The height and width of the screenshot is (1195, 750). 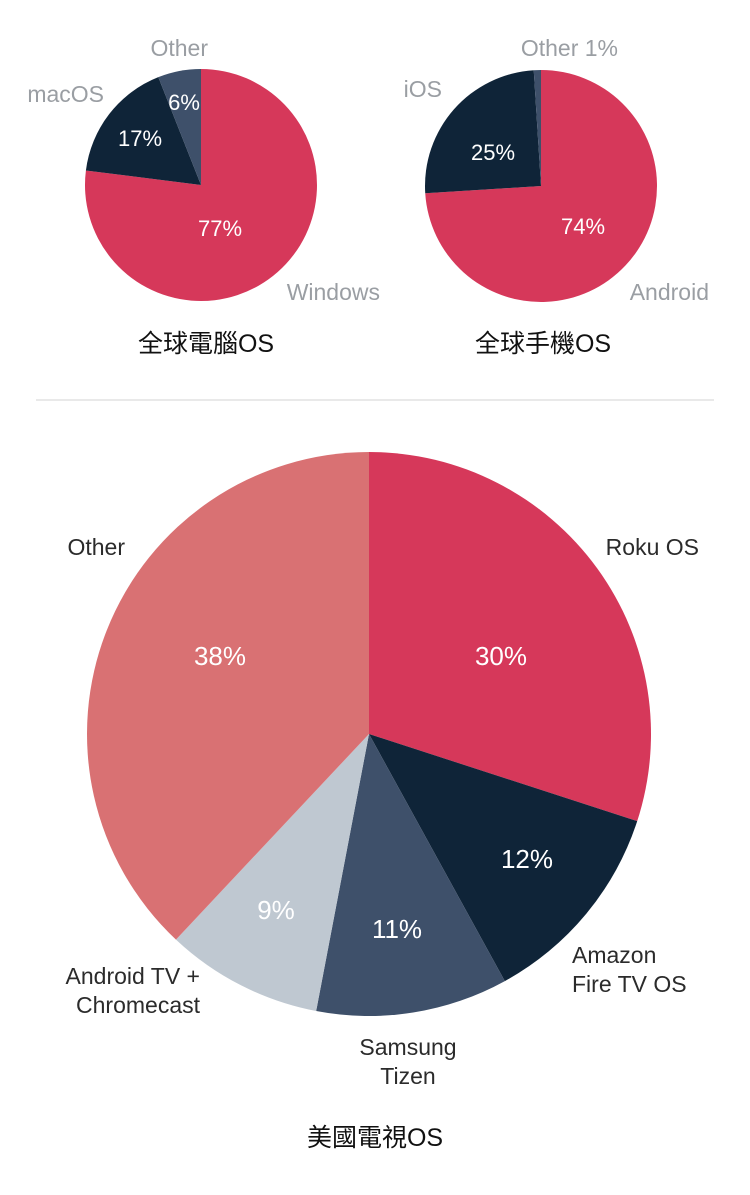 I want to click on chart-title: 美國電視OS, so click(x=375, y=1138).